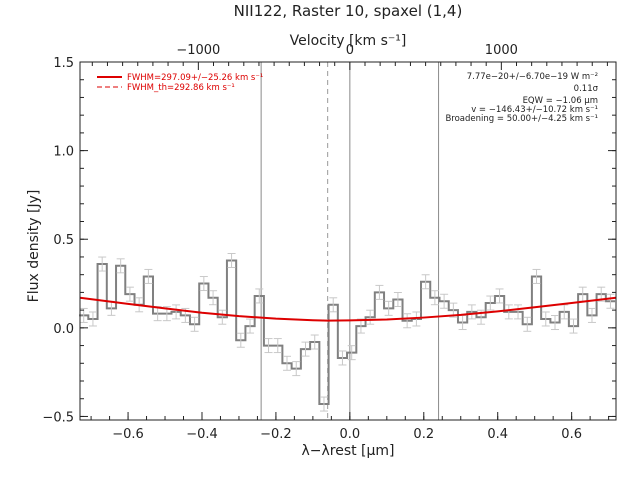 The image size is (640, 480). I want to click on x-tick-label: −0.6, so click(128, 434).